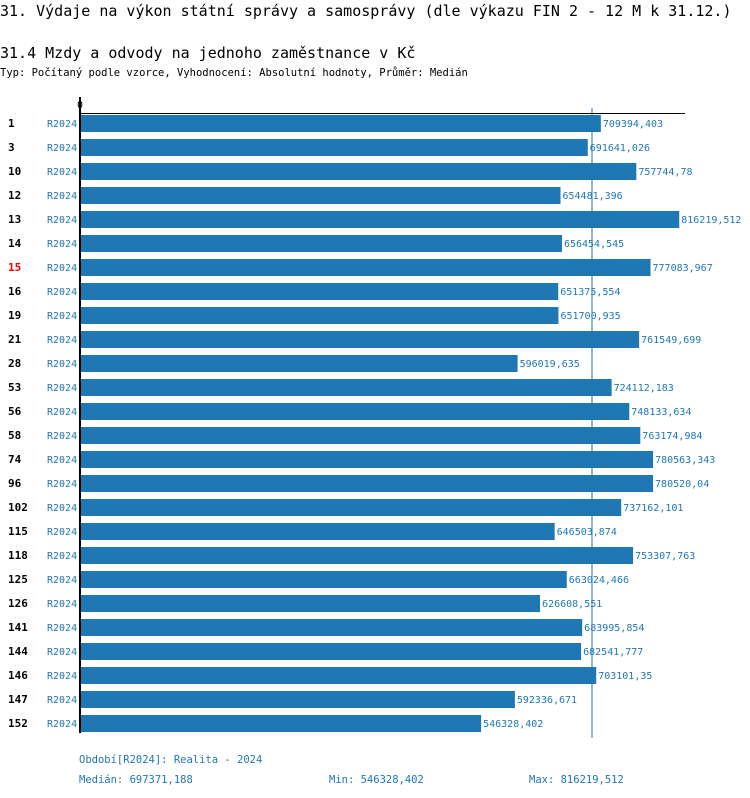  I want to click on value-label: 663024,466, so click(599, 580).